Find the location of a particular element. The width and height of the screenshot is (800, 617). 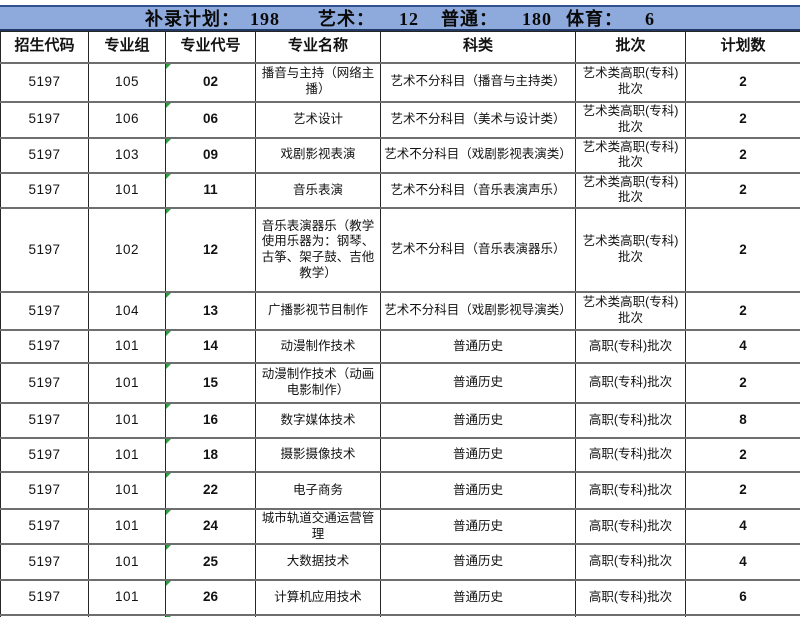

cell-major-name: 播音与主持（网络主播） is located at coordinates (318, 82).